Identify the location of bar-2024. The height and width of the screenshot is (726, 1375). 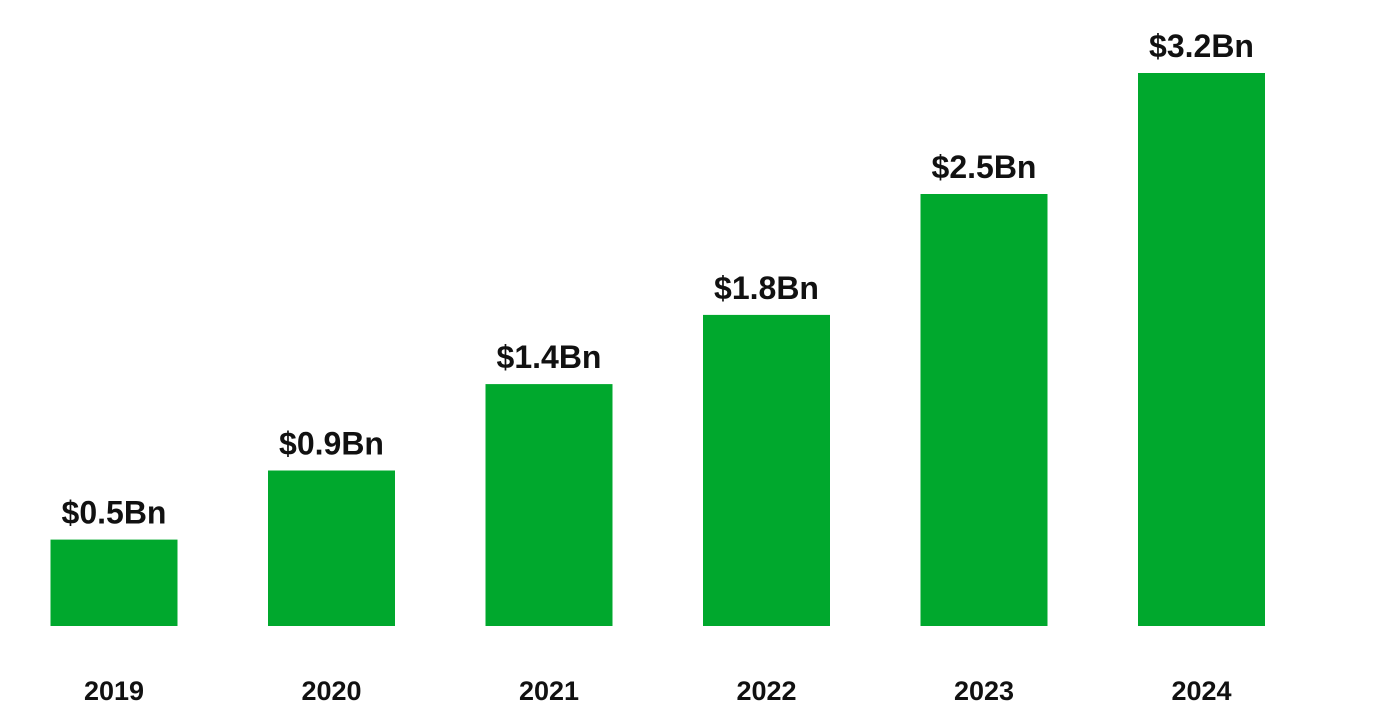
(1201, 349).